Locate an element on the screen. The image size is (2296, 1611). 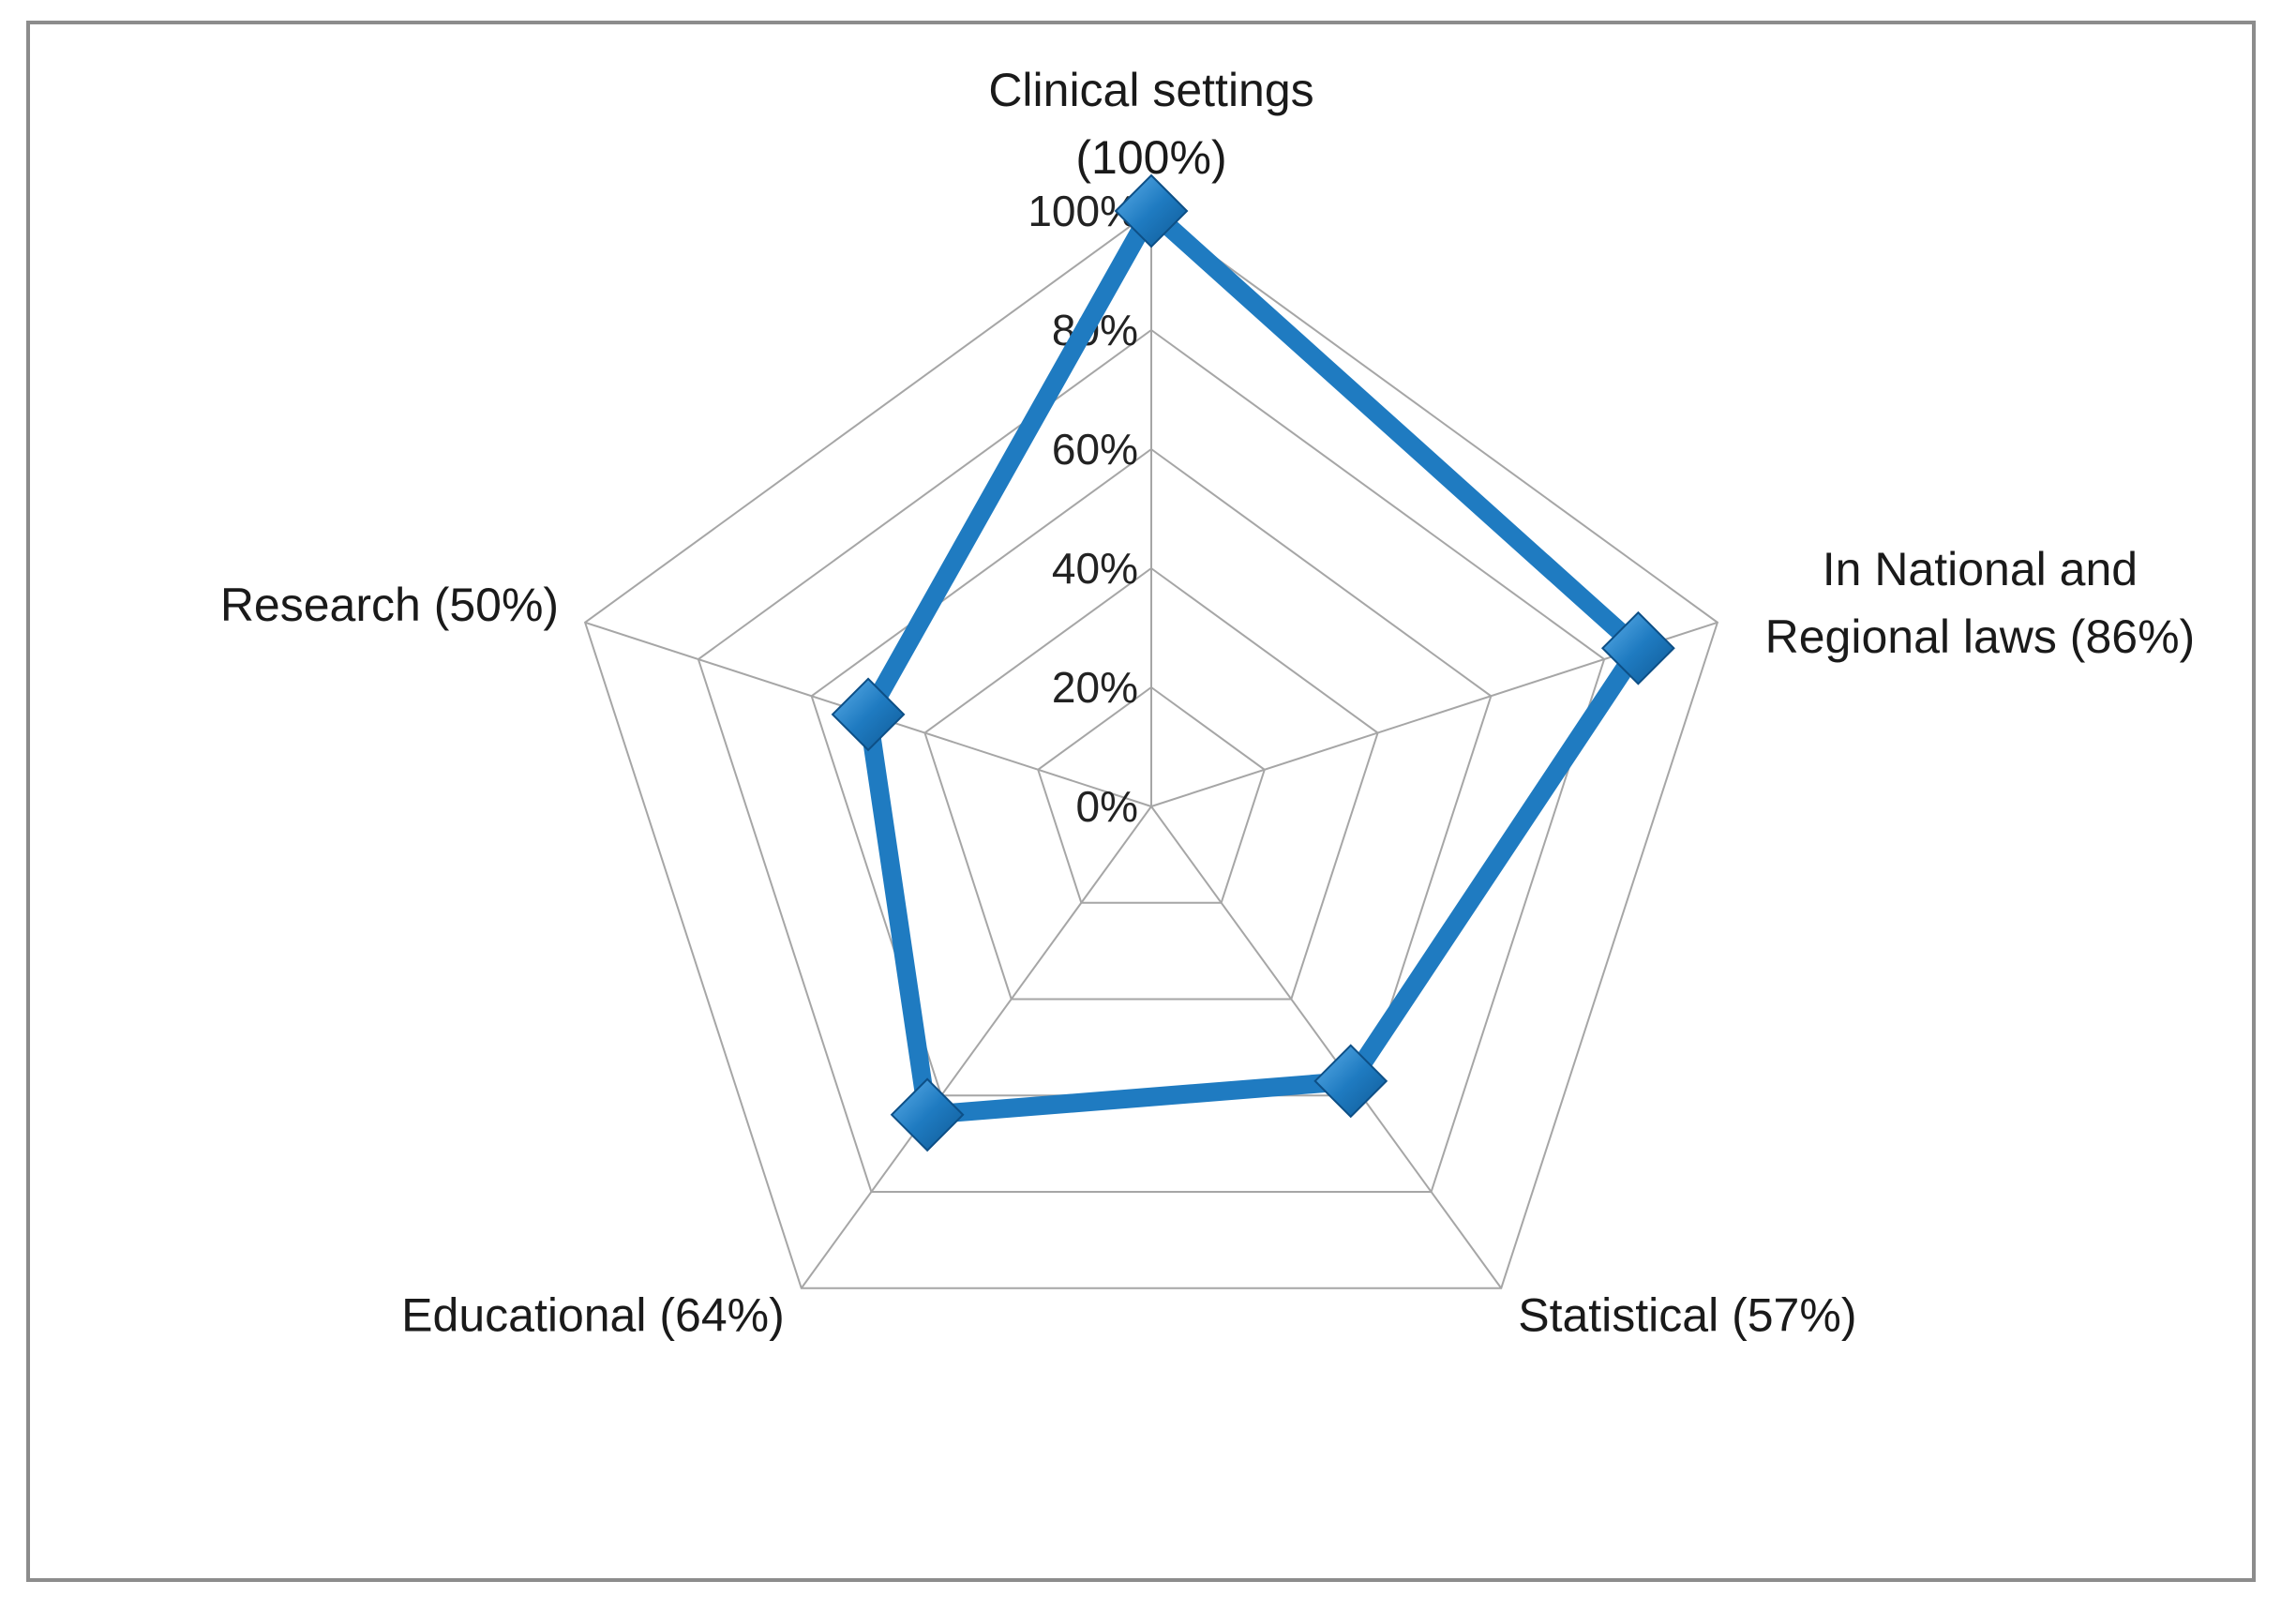
radial-tick-label: 0% is located at coordinates (1107, 807).